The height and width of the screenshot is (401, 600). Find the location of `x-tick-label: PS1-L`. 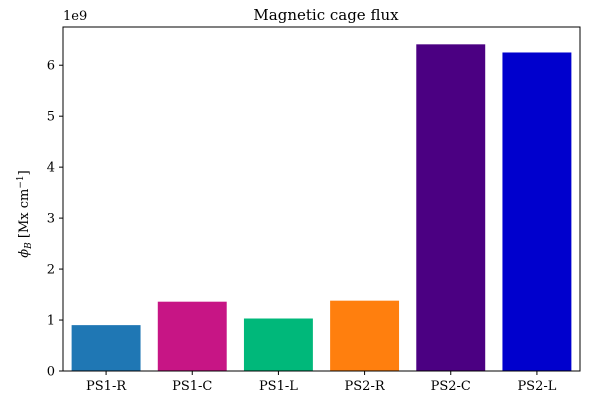

x-tick-label: PS1-L is located at coordinates (278, 386).